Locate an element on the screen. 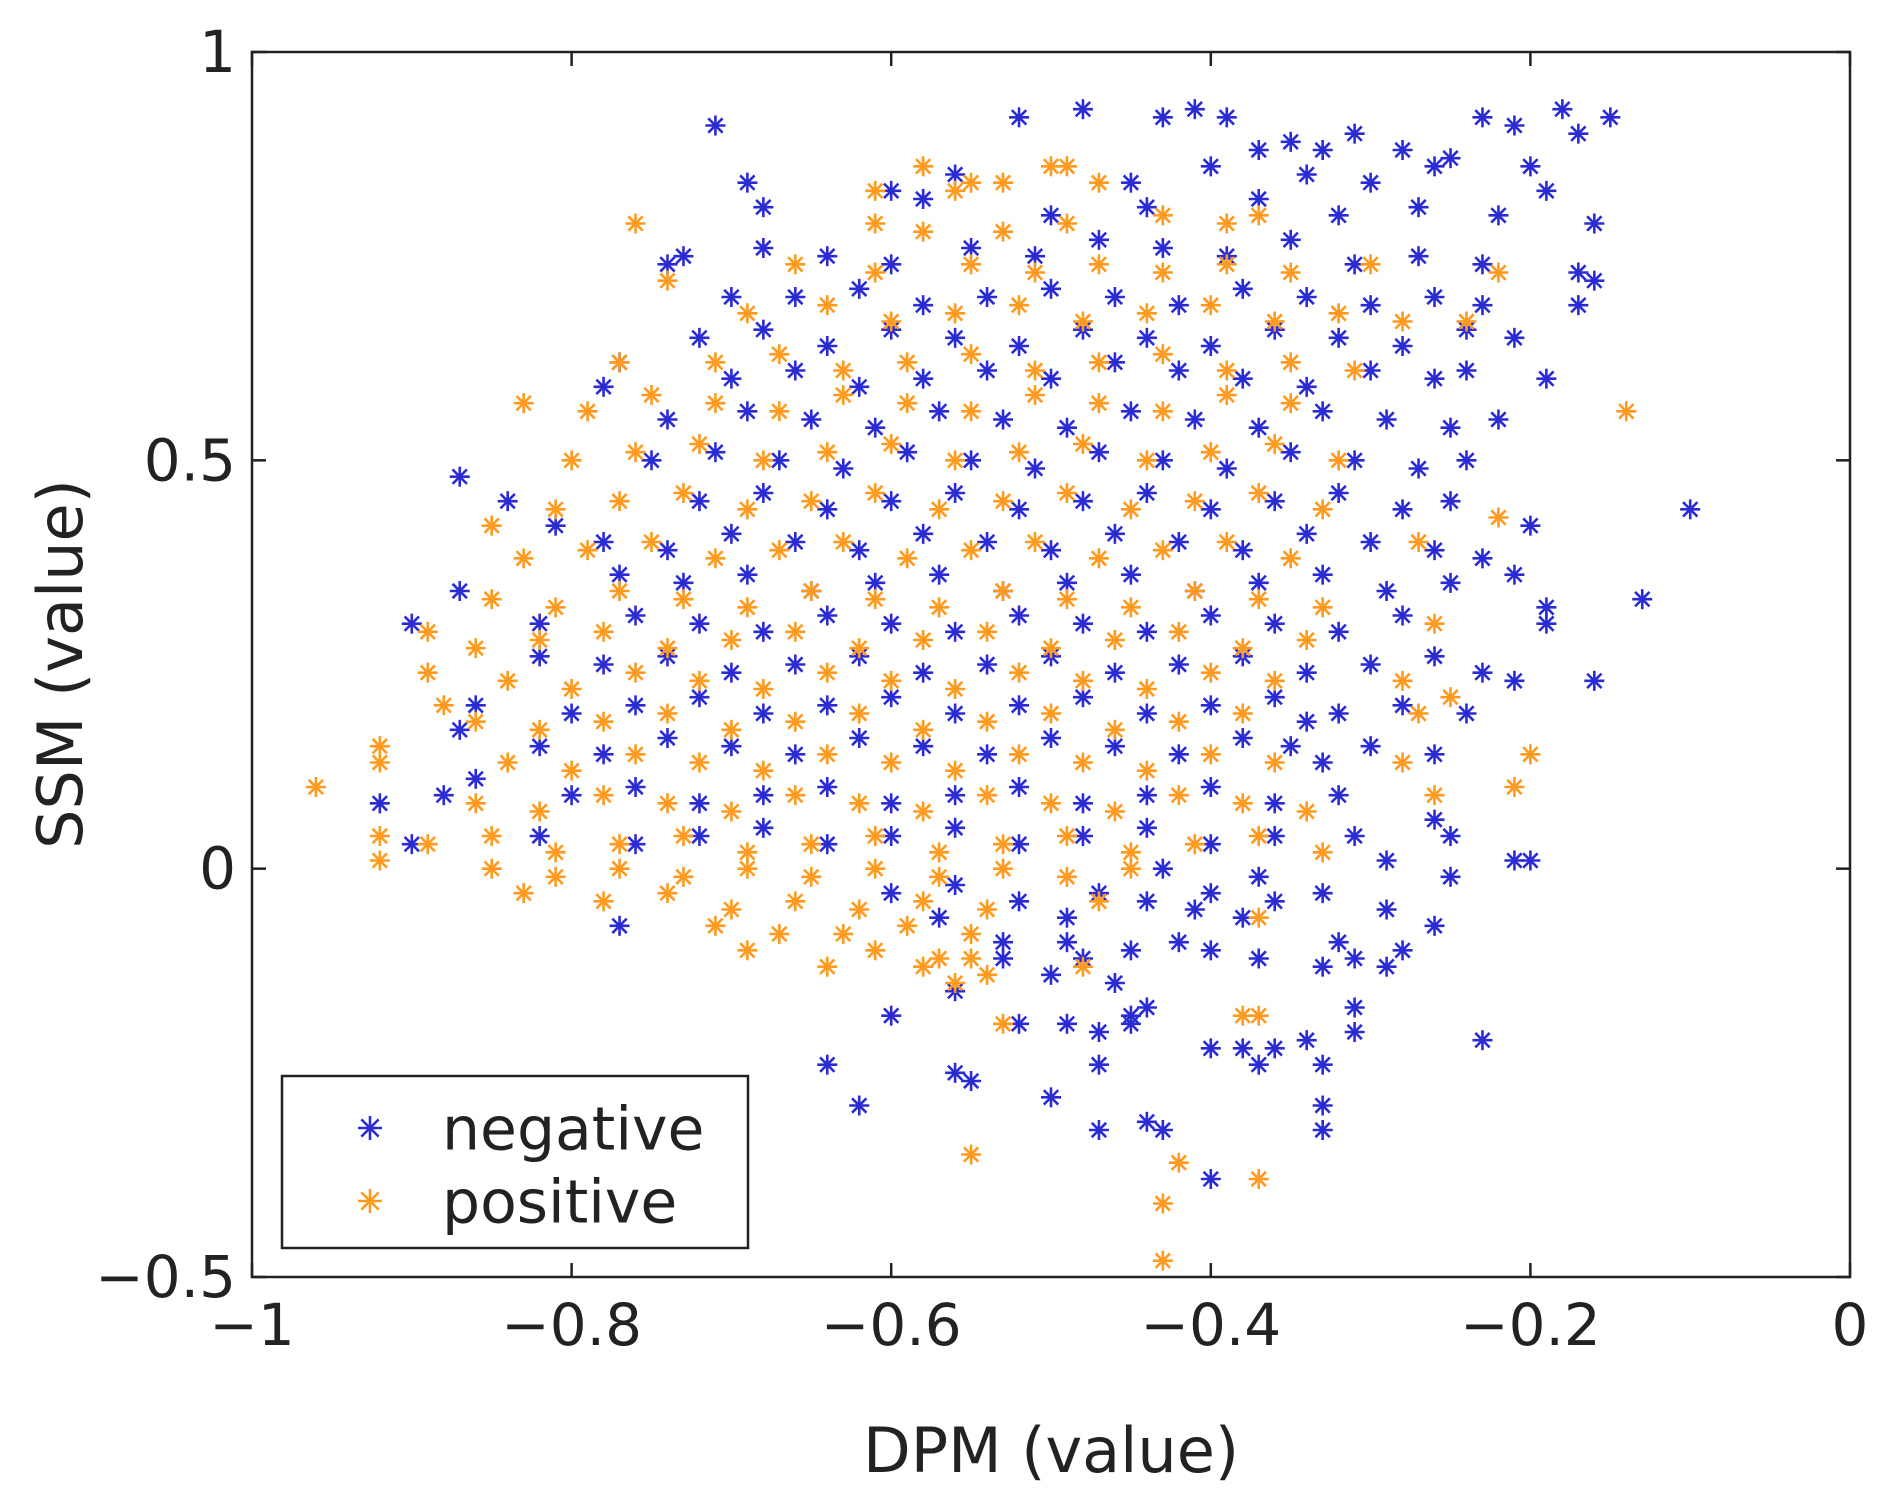 This screenshot has height=1498, width=1888. legend-label-negative: negative is located at coordinates (573, 1130).